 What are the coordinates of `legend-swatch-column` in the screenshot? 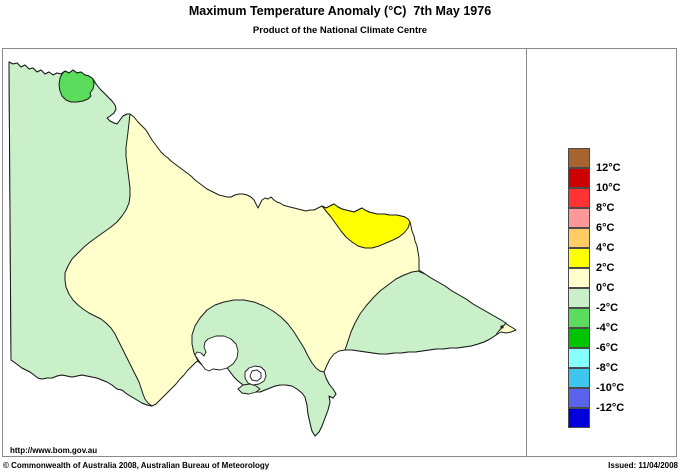 It's located at (579, 288).